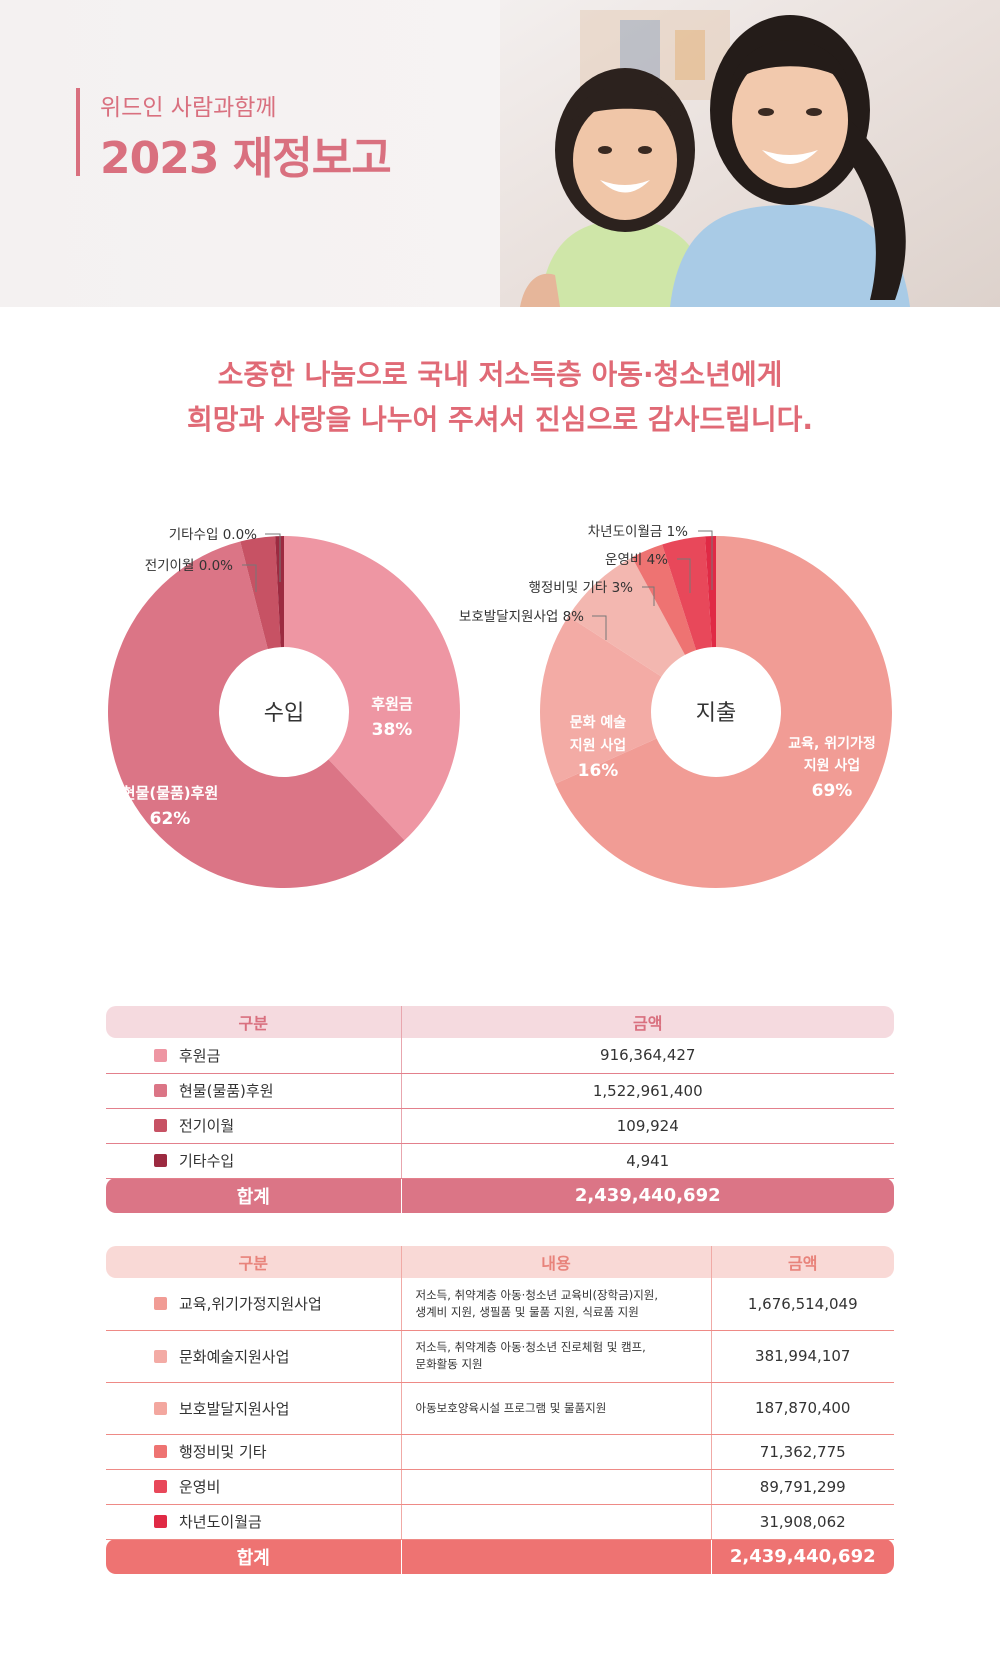 Image resolution: width=1000 pixels, height=1666 pixels. Describe the element at coordinates (750, 153) in the screenshot. I see `children-photo` at that location.